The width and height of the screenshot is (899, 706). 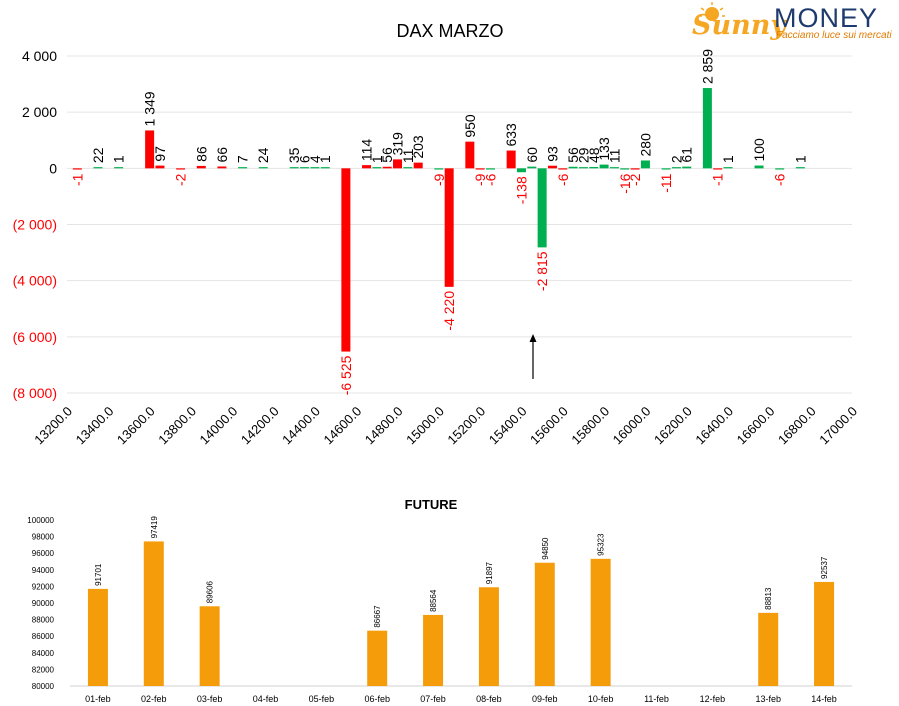 What do you see at coordinates (294, 155) in the screenshot?
I see `data-label: 35` at bounding box center [294, 155].